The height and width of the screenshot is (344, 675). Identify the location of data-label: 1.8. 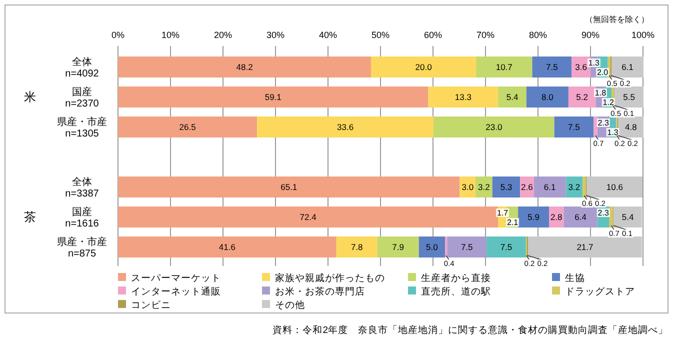
(600, 93).